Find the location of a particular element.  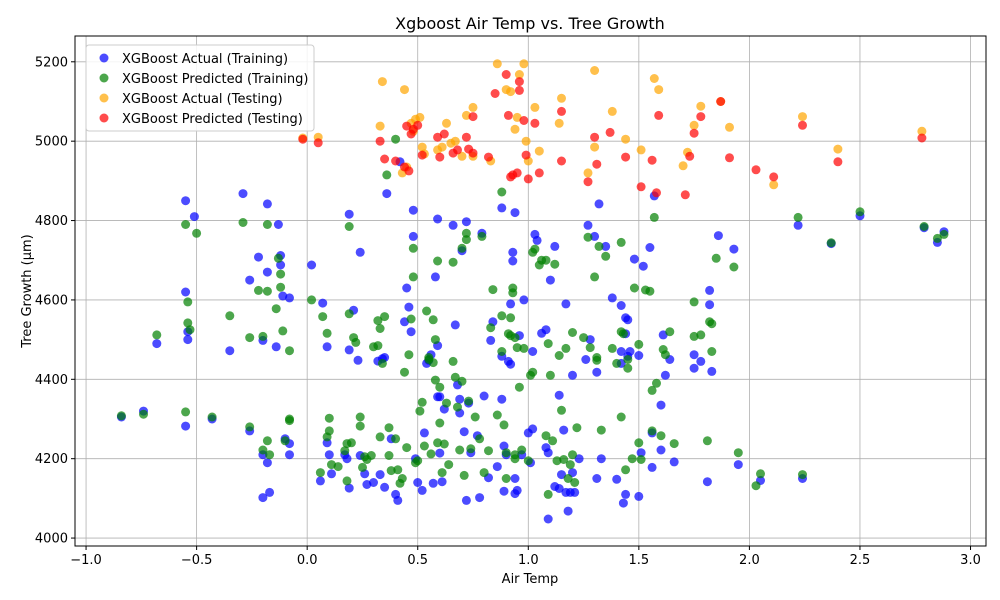

y-tick-label: 5000 is located at coordinates (51, 142).